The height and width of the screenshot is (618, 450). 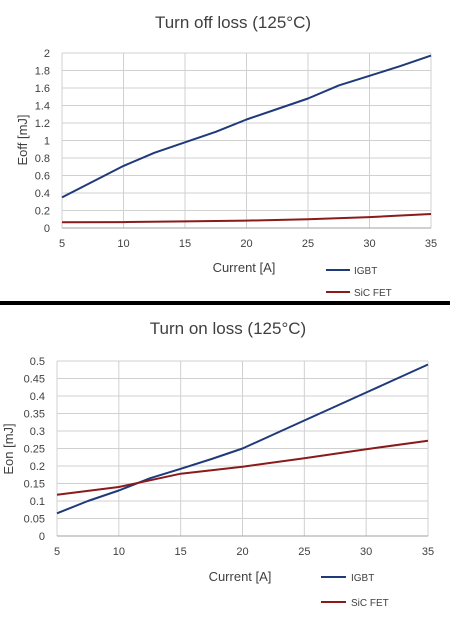 What do you see at coordinates (42, 72) in the screenshot?
I see `y-tick-label: 1.8` at bounding box center [42, 72].